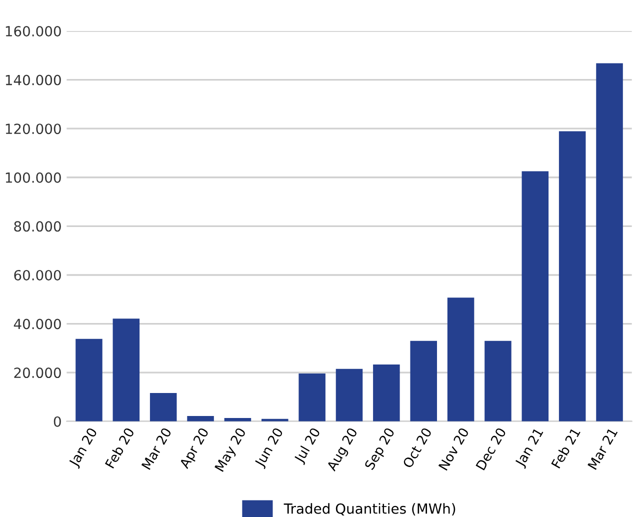 The image size is (635, 517). I want to click on x-tick-label: Feb 21, so click(565, 448).